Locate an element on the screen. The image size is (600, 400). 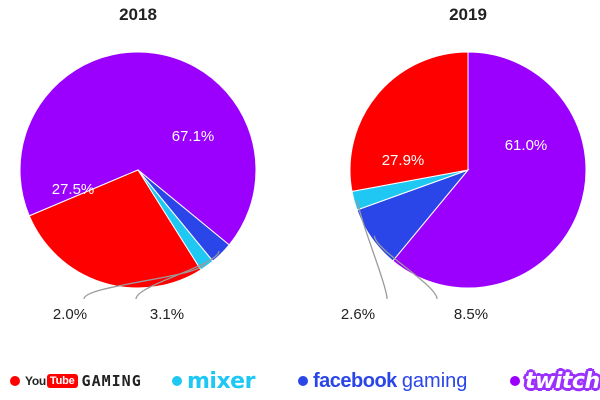
twitch-logo: twitch is located at coordinates (562, 381).